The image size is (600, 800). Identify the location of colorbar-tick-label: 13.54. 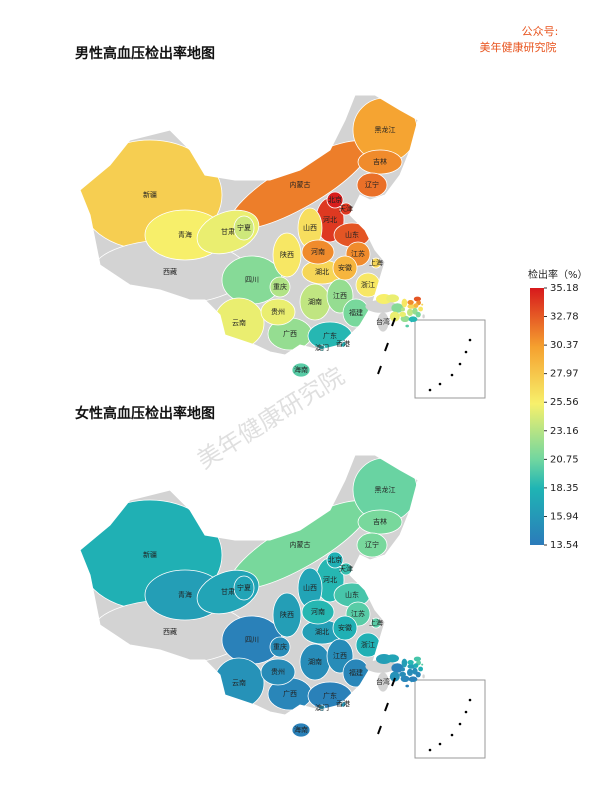
(564, 545).